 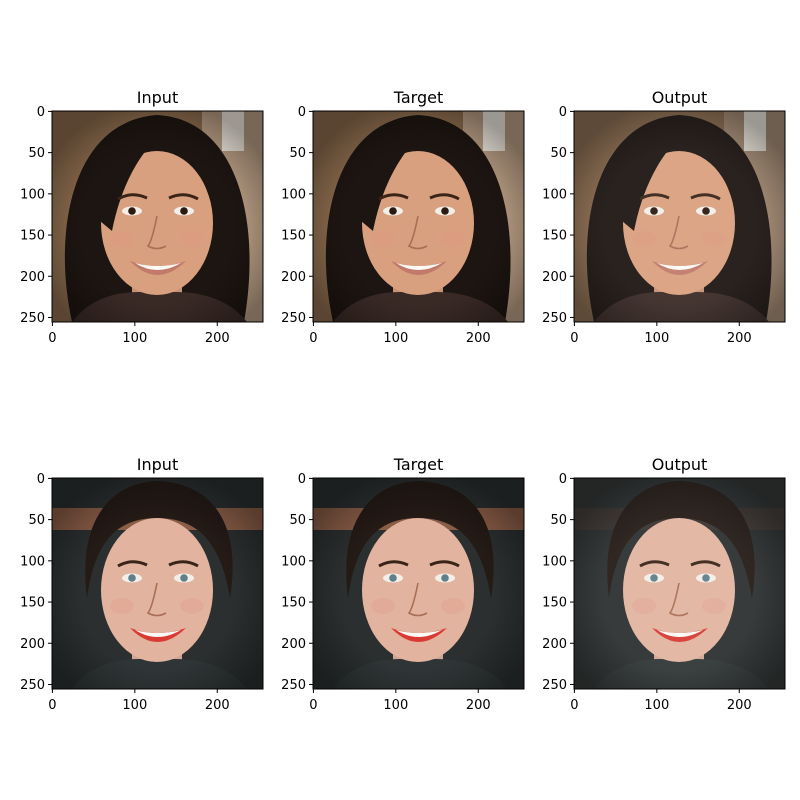 I want to click on face-portrait-woman-hair-tied-back-red-lipstick-reconstructed-image, so click(x=679, y=583).